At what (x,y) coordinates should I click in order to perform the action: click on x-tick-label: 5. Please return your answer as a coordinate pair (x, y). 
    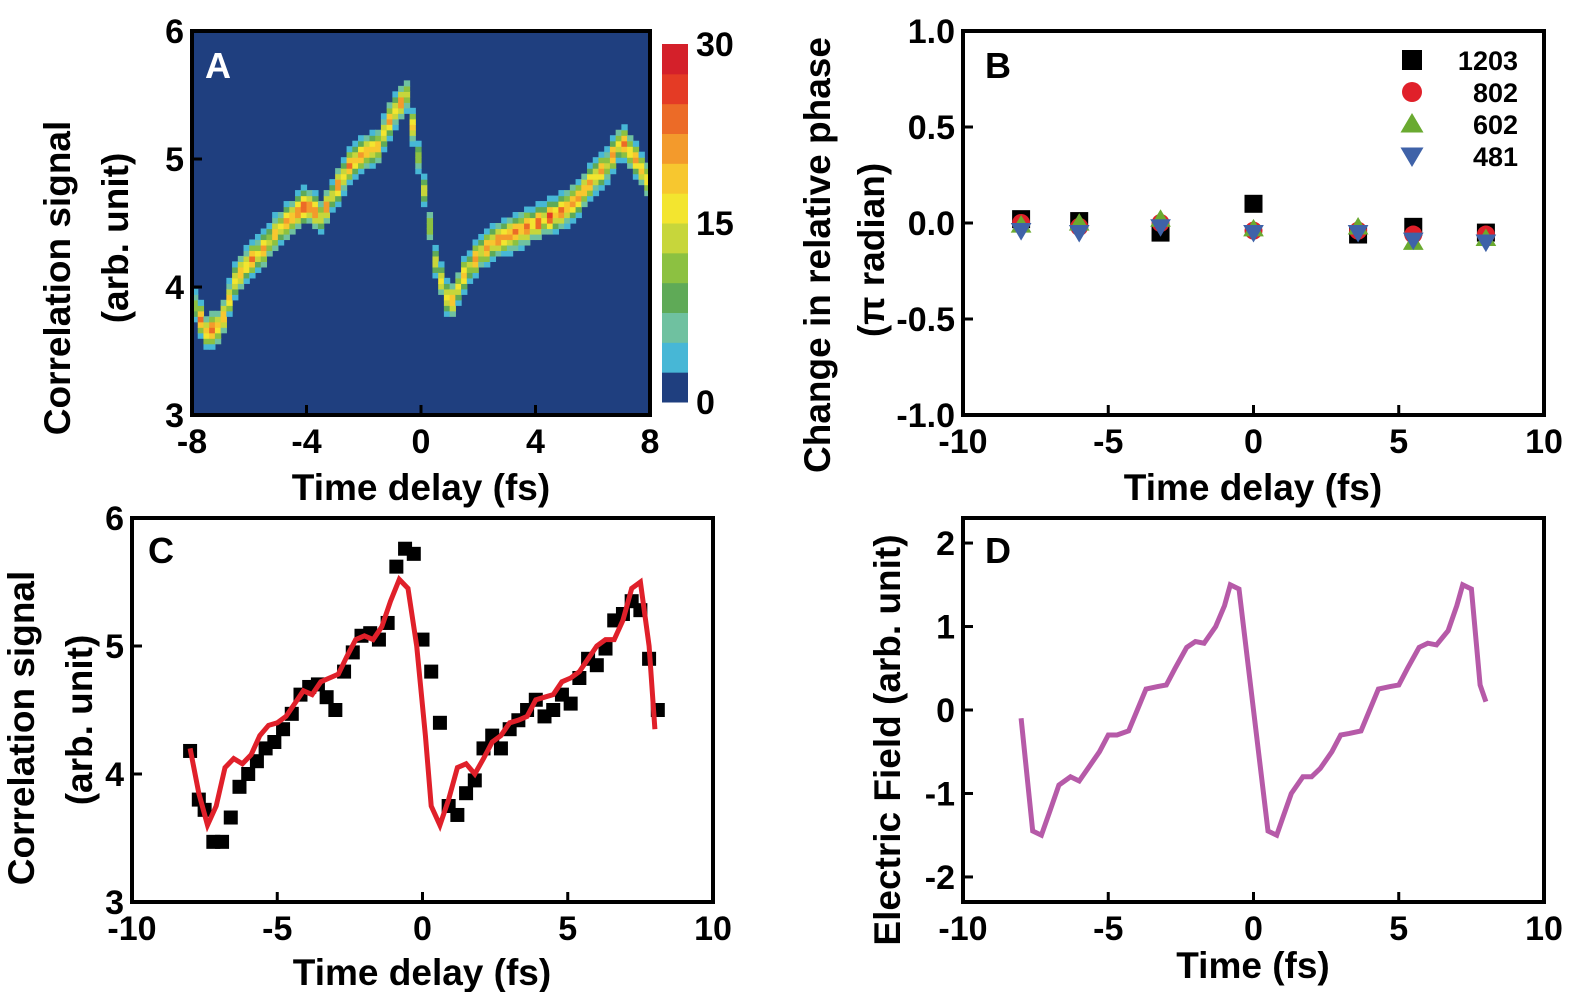
    Looking at the image, I should click on (1398, 929).